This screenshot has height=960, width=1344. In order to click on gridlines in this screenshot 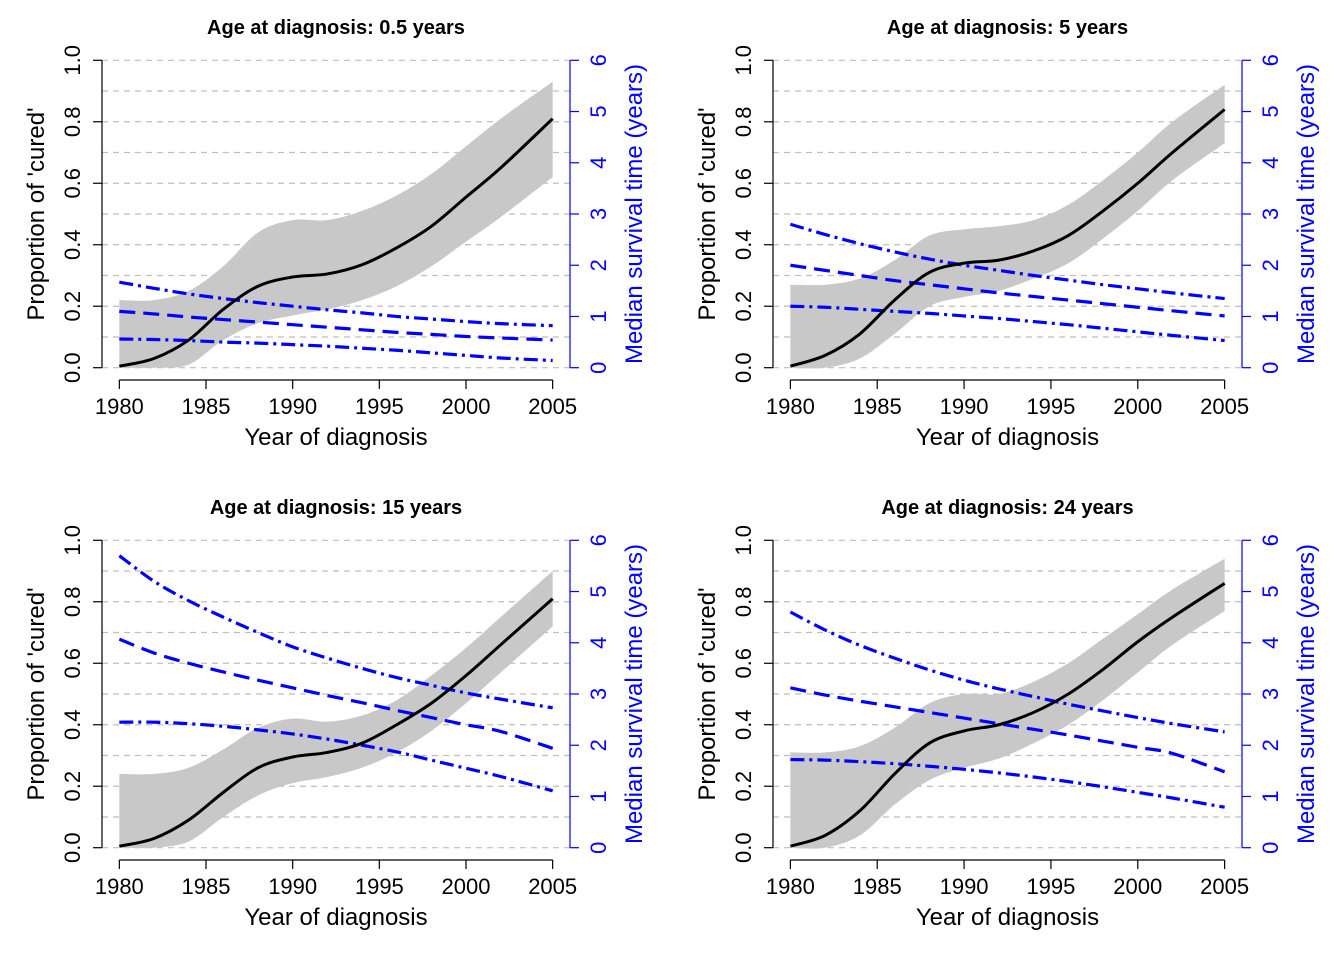, I will do `click(1007, 214)`.